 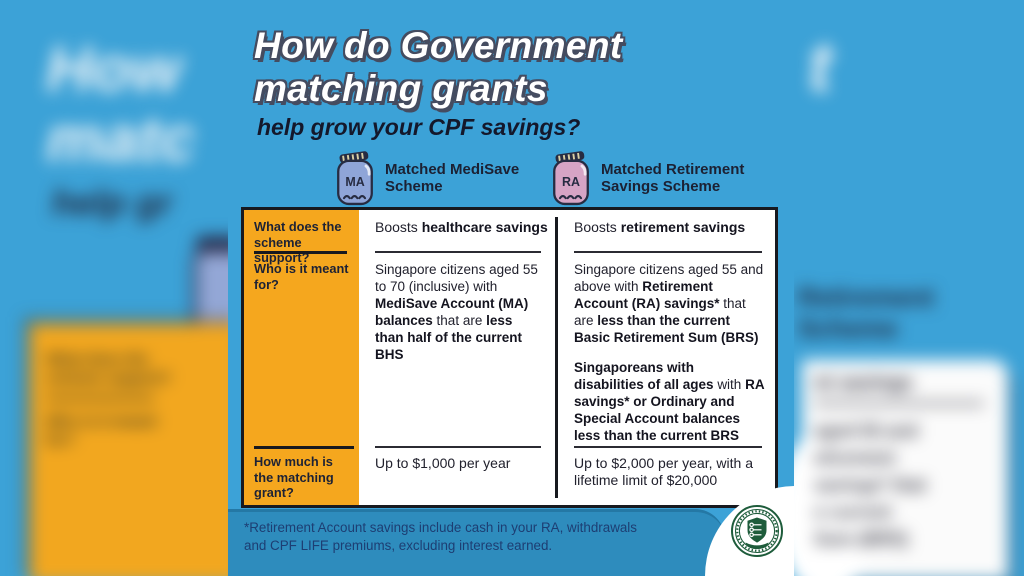 What do you see at coordinates (121, 139) in the screenshot?
I see `bg-left-title-2: matc` at bounding box center [121, 139].